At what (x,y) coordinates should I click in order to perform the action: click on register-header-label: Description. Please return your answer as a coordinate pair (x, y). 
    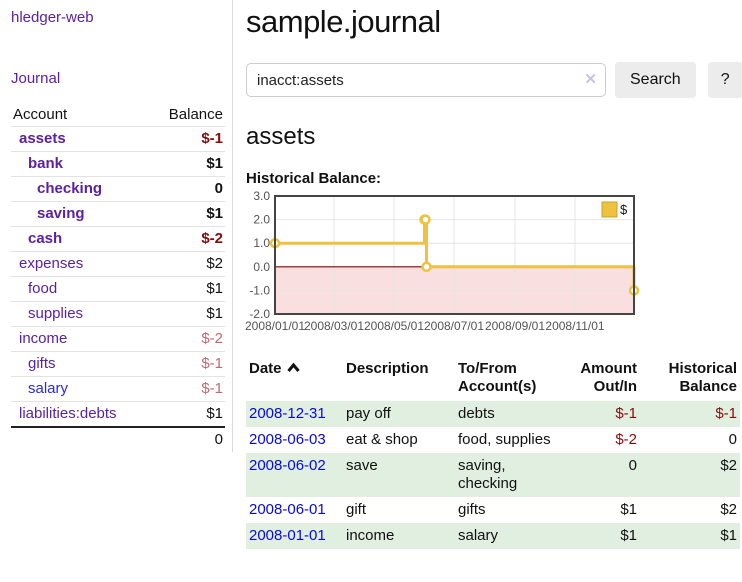
    Looking at the image, I should click on (387, 368).